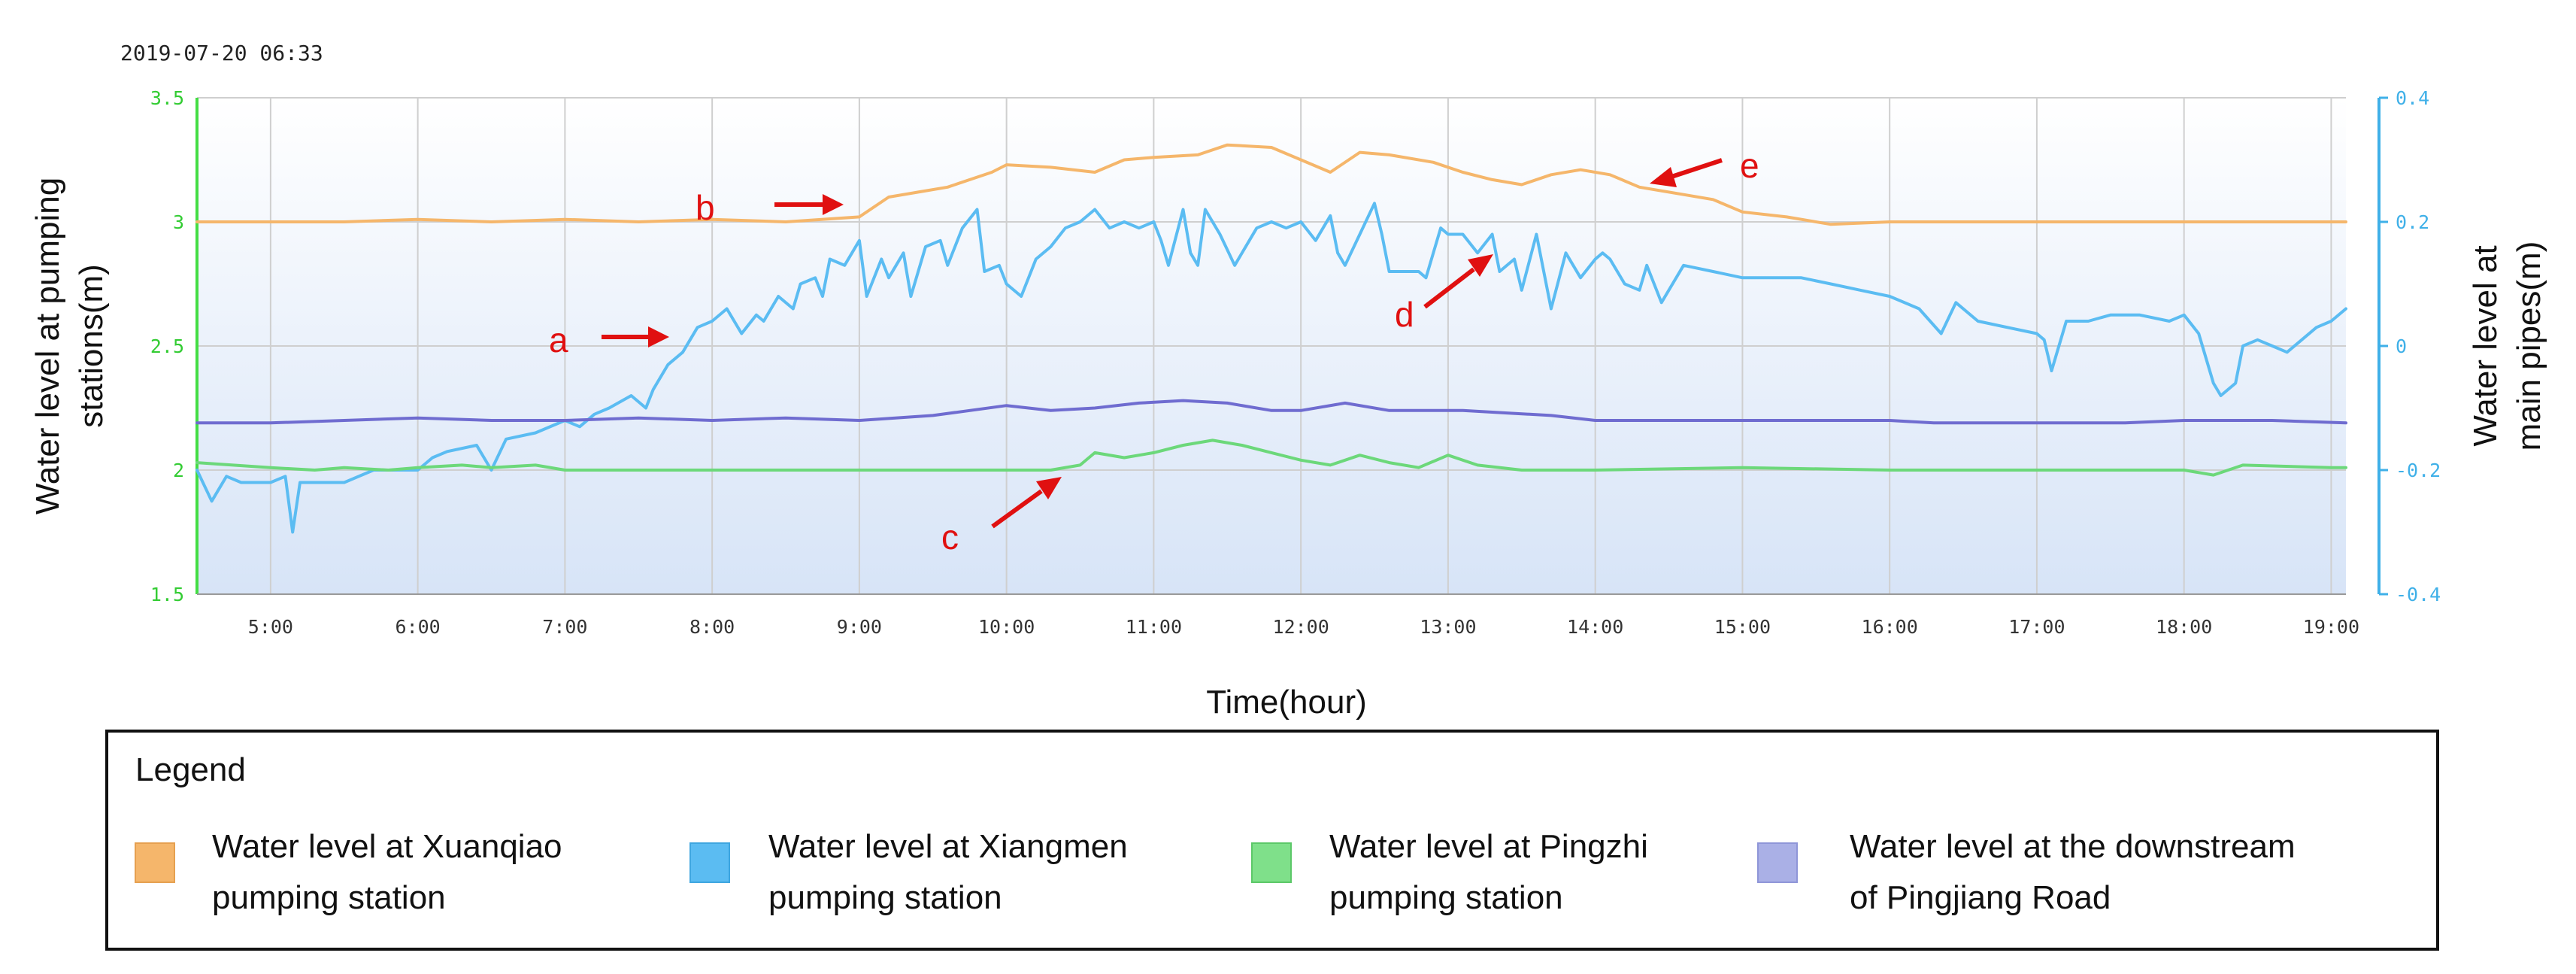  What do you see at coordinates (91, 346) in the screenshot?
I see `left-axis-title-line-2: stations(m)` at bounding box center [91, 346].